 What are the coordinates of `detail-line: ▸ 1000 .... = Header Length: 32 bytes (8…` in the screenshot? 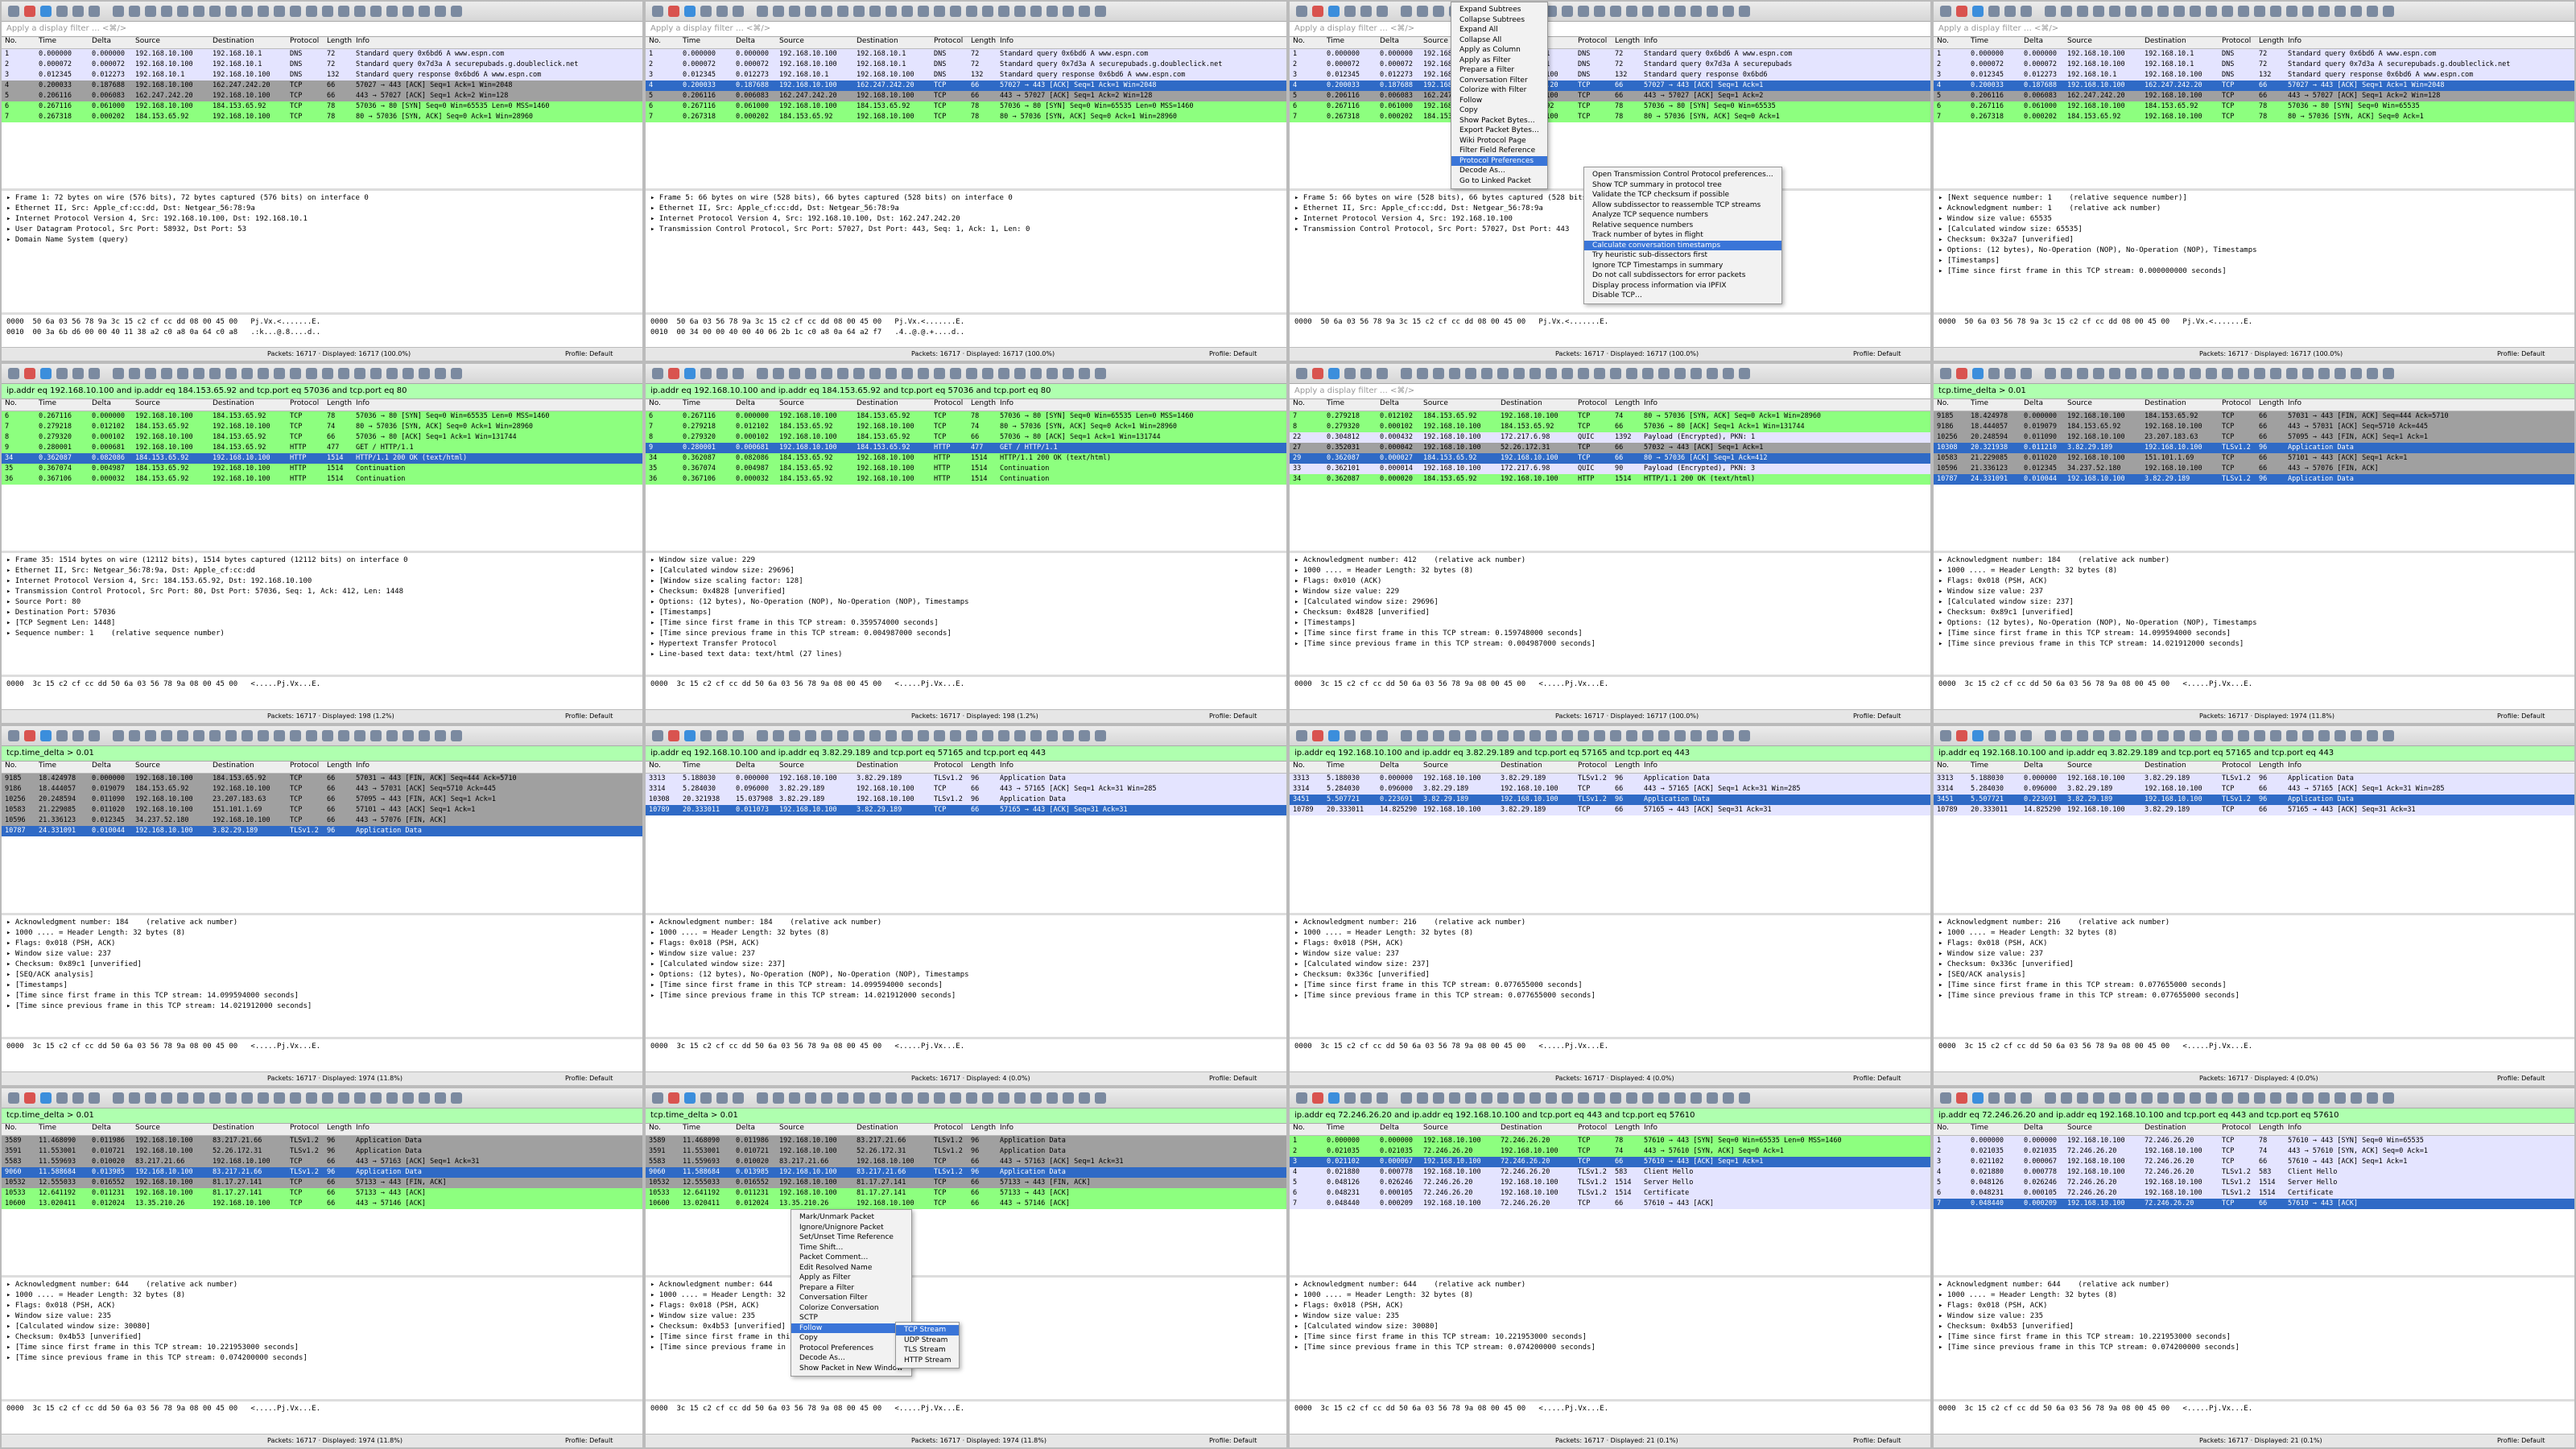 It's located at (2028, 933).